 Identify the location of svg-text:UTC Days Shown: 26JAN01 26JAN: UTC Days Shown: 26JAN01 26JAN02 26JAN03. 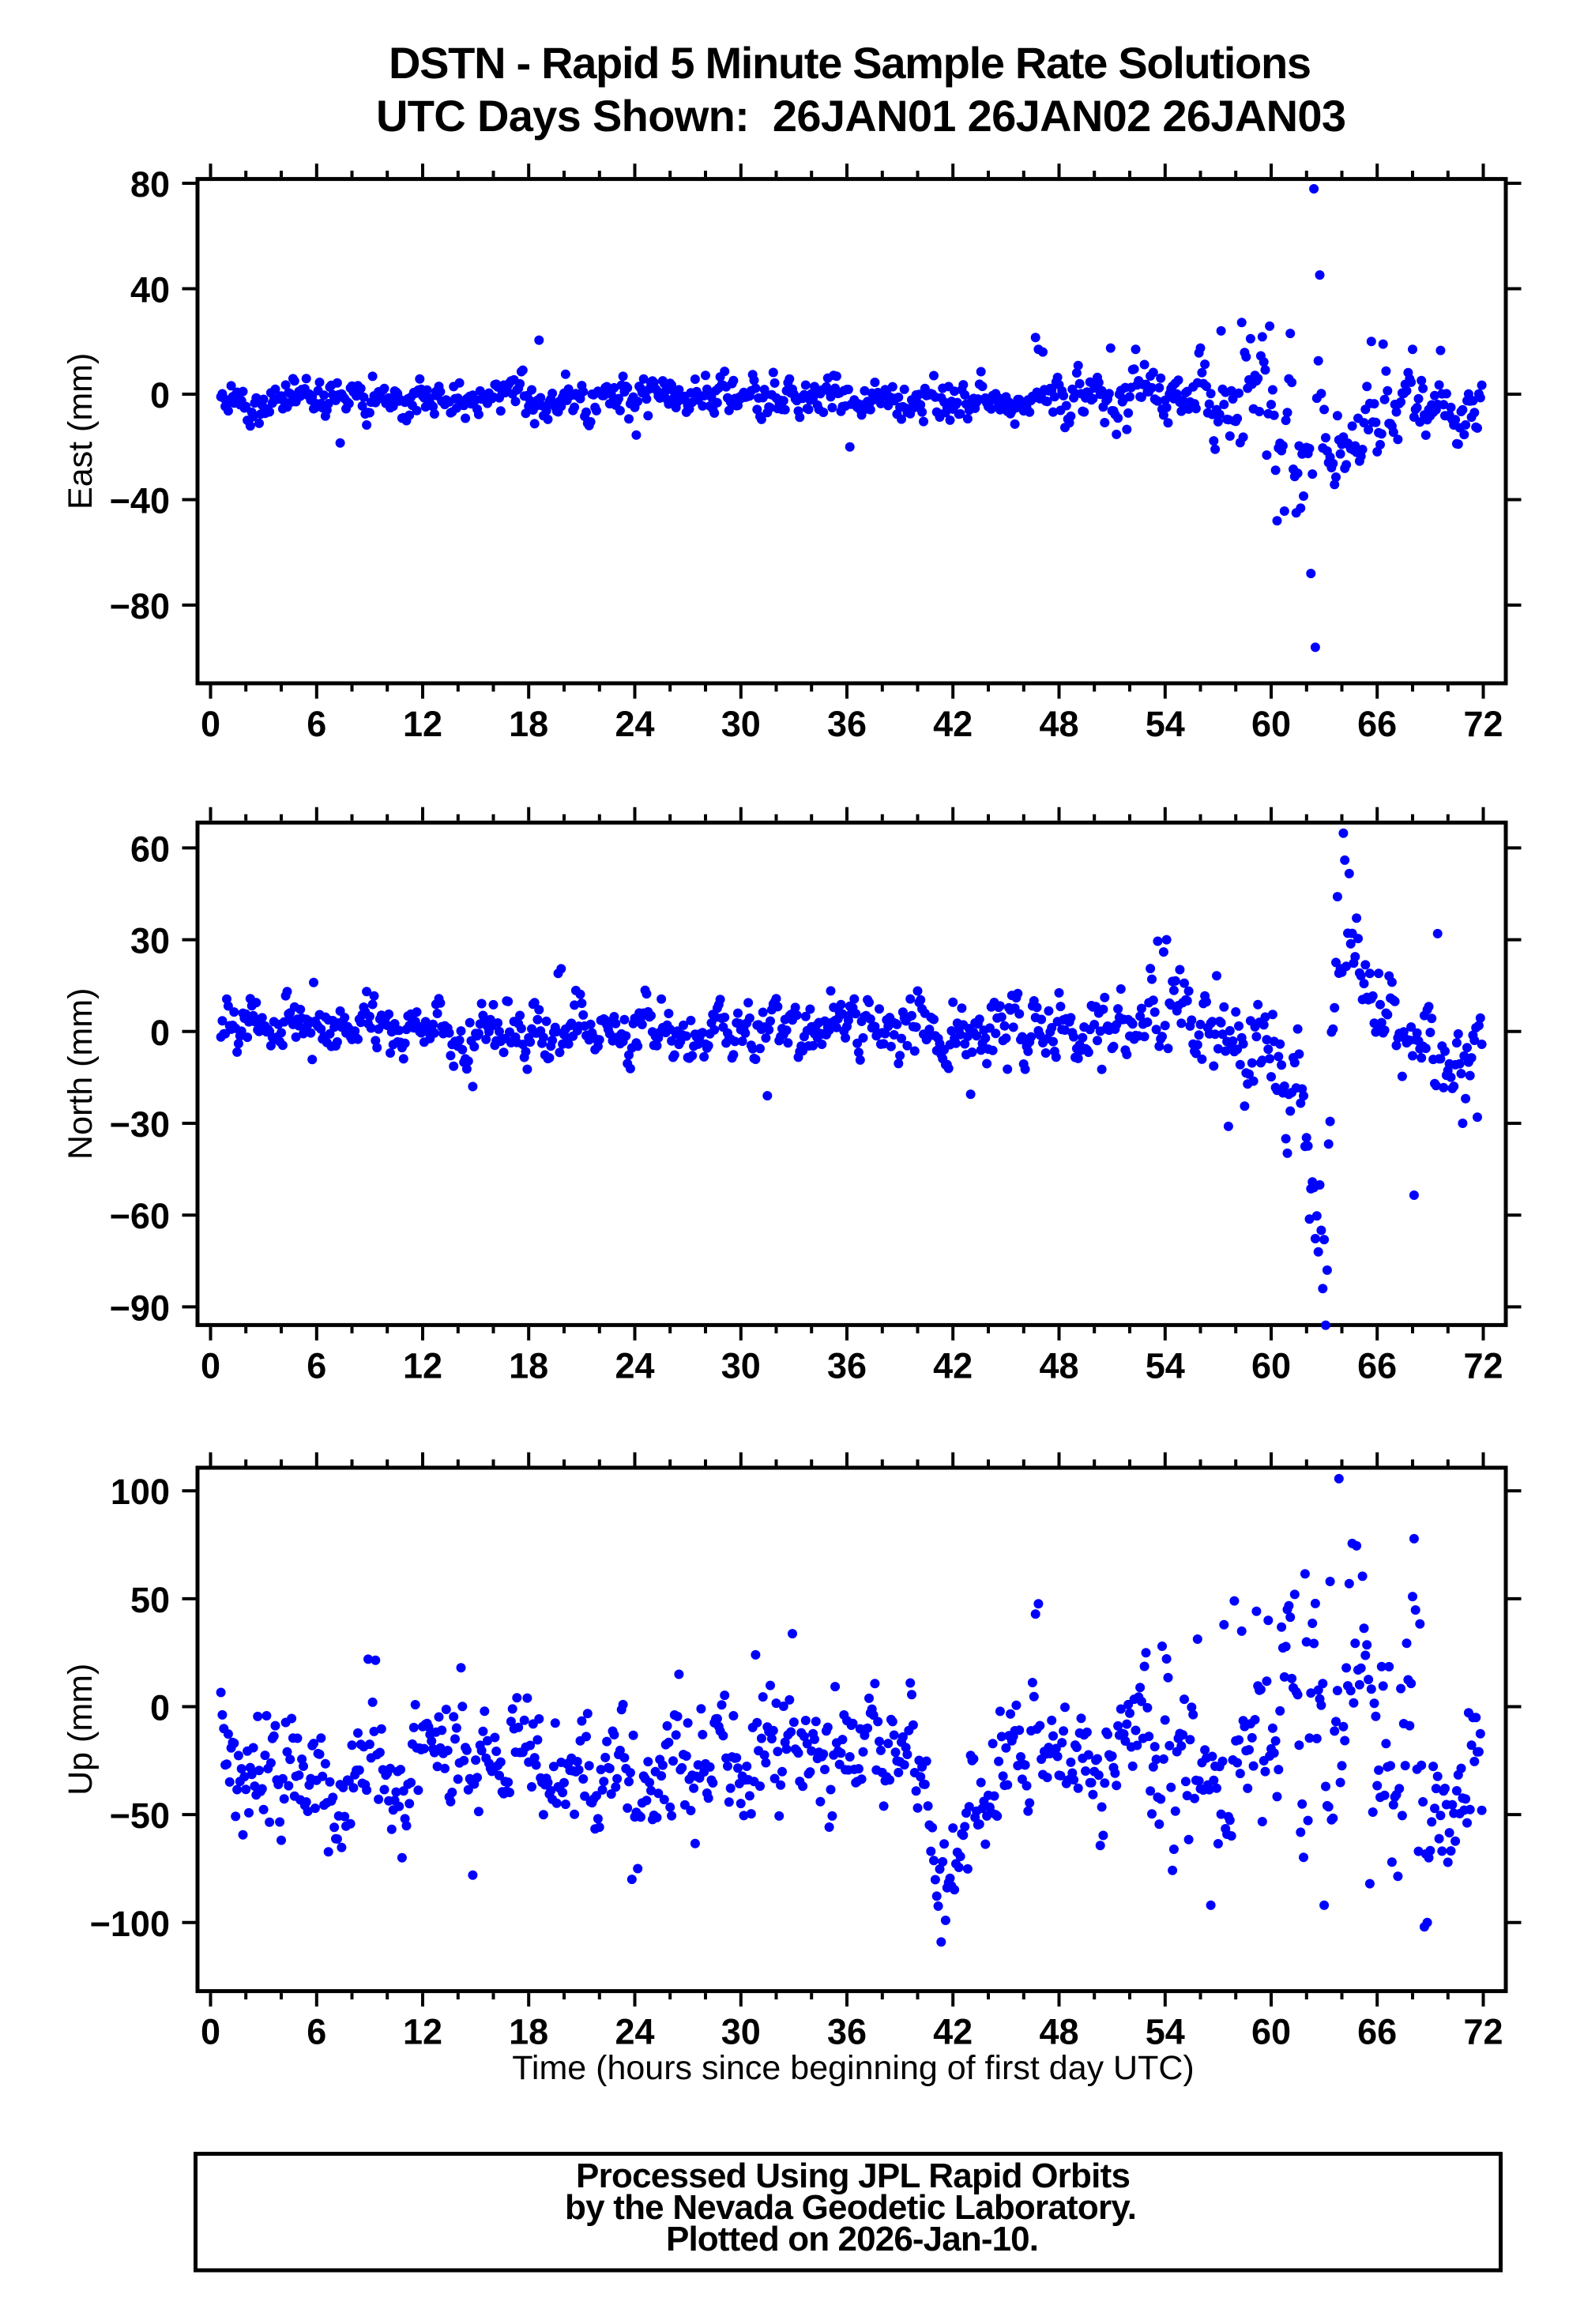
(861, 116).